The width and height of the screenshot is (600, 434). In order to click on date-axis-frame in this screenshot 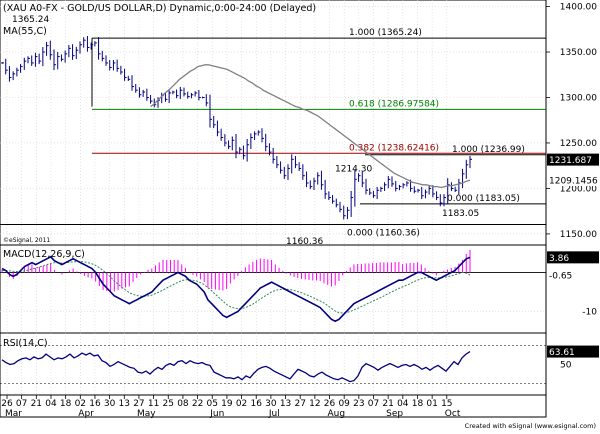, I will do `click(273, 406)`.